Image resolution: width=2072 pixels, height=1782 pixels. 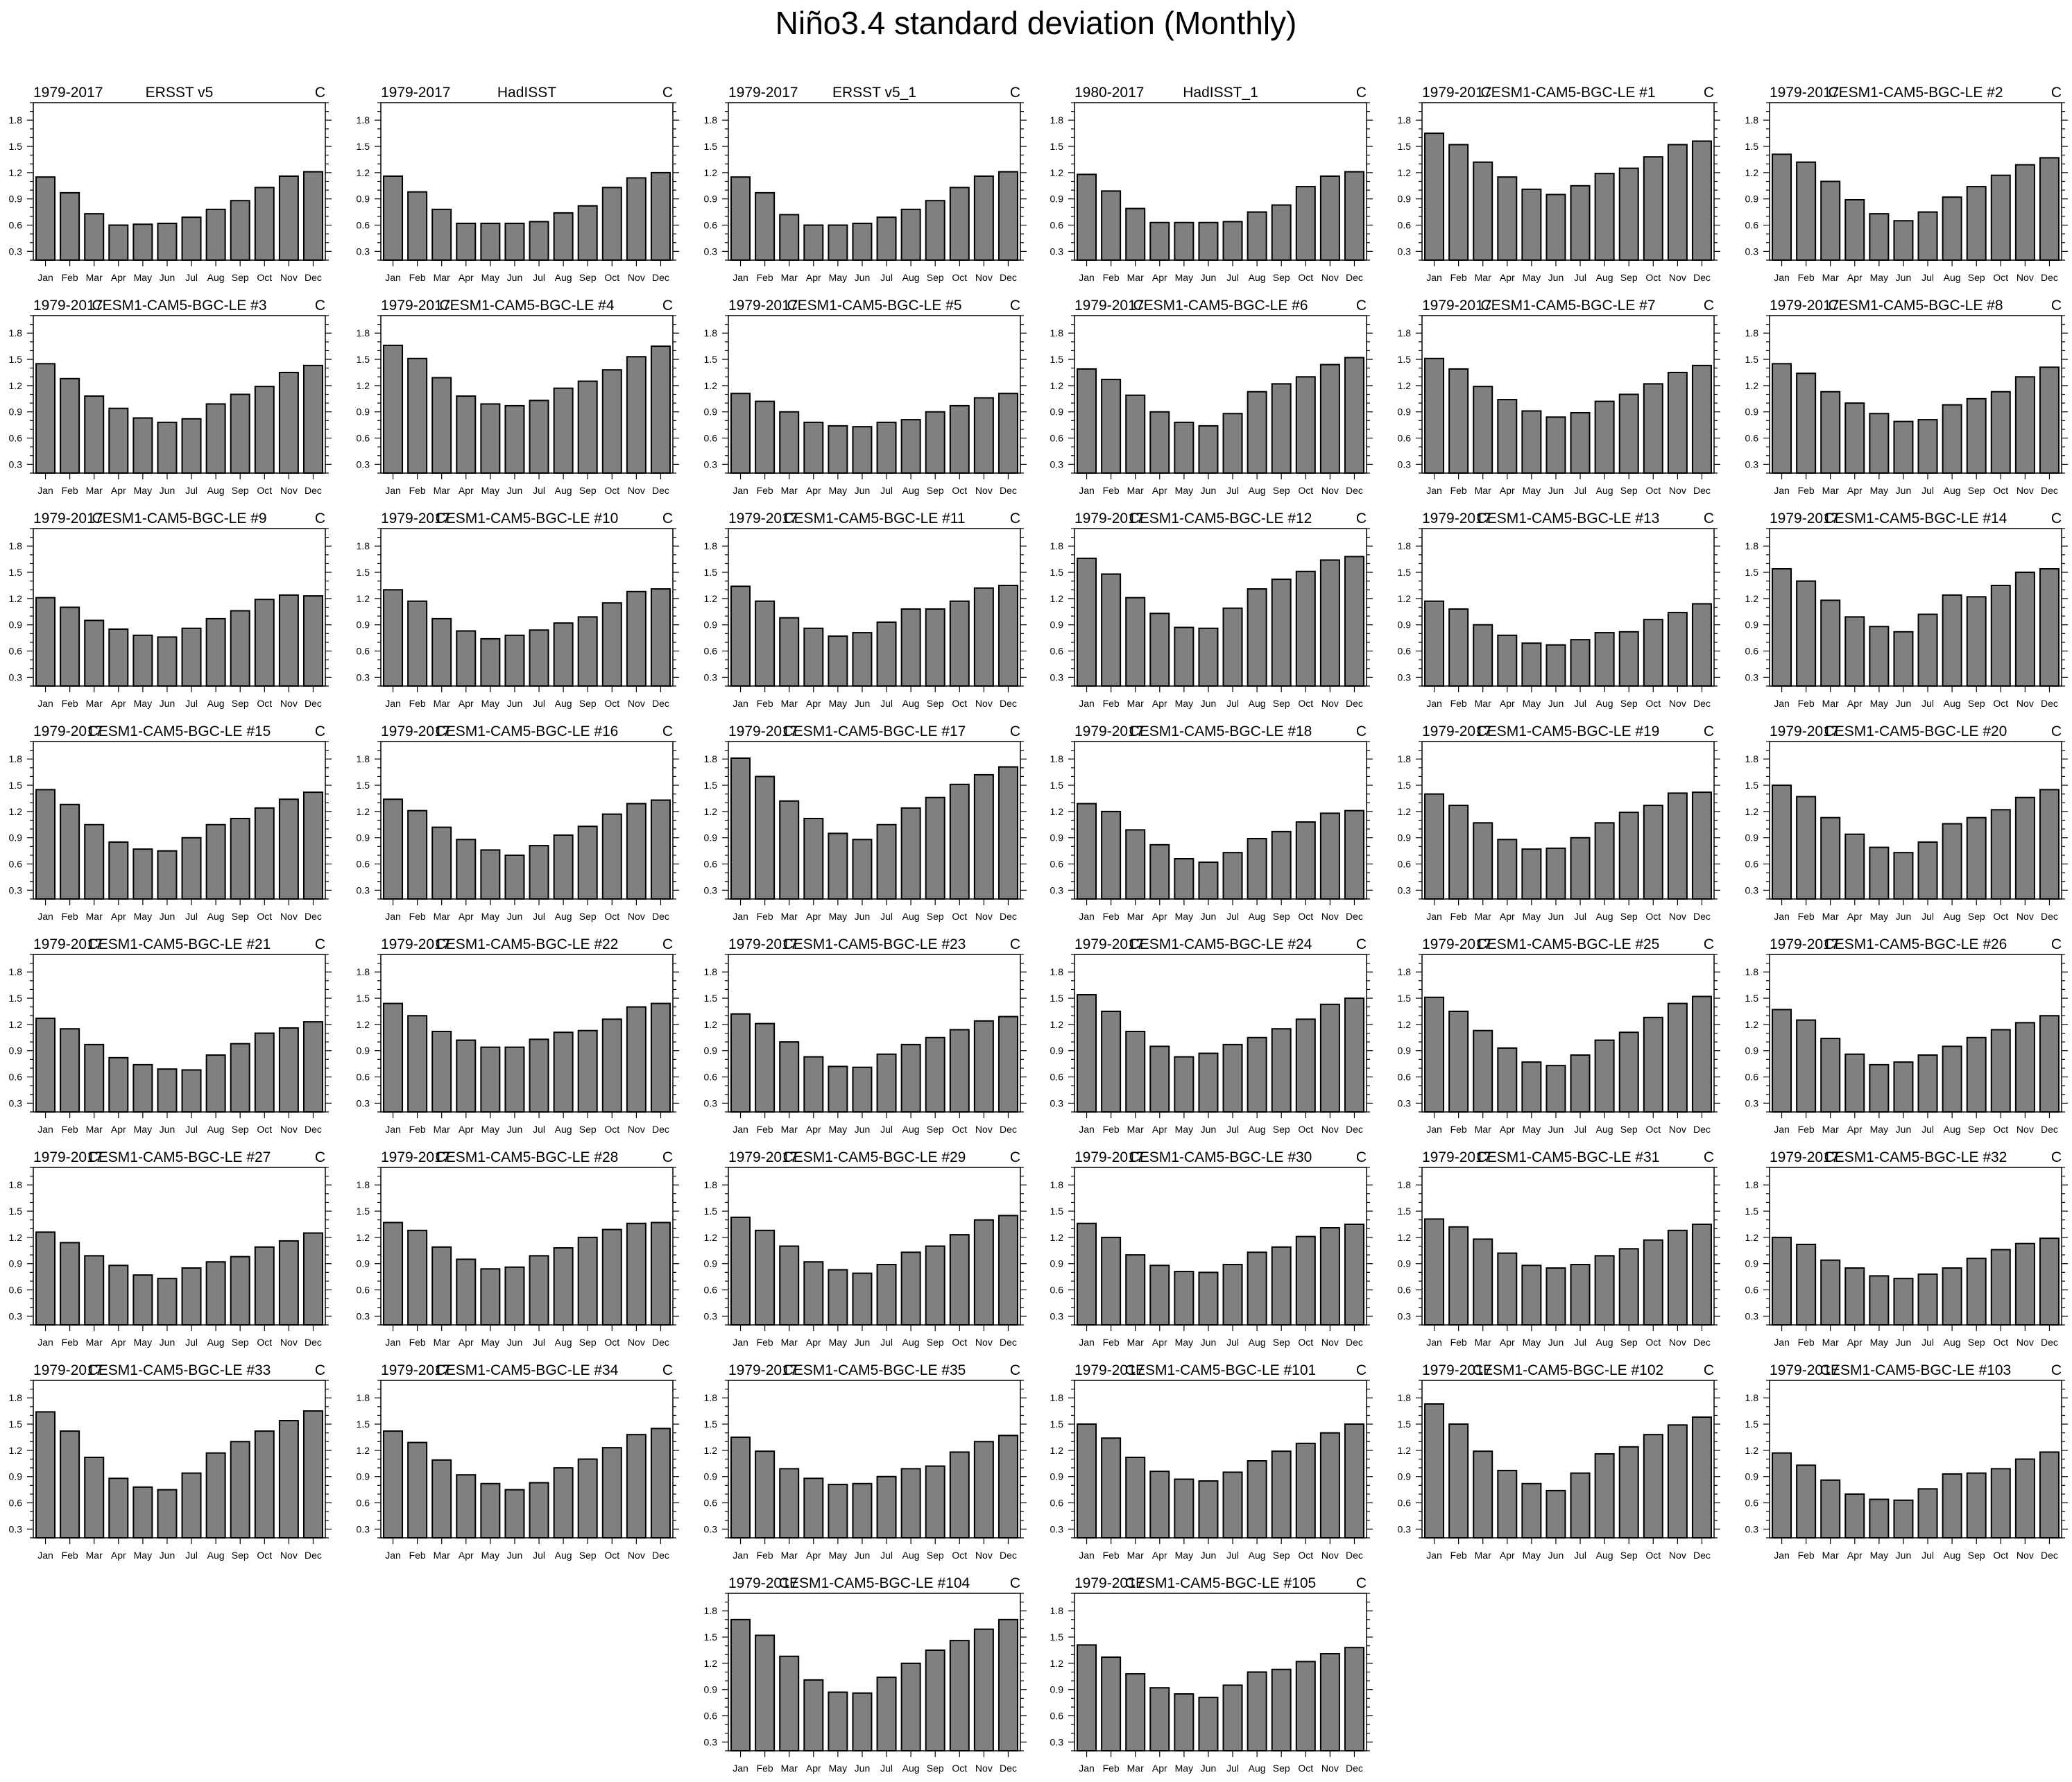 What do you see at coordinates (911, 1288) in the screenshot?
I see `bar-aug` at bounding box center [911, 1288].